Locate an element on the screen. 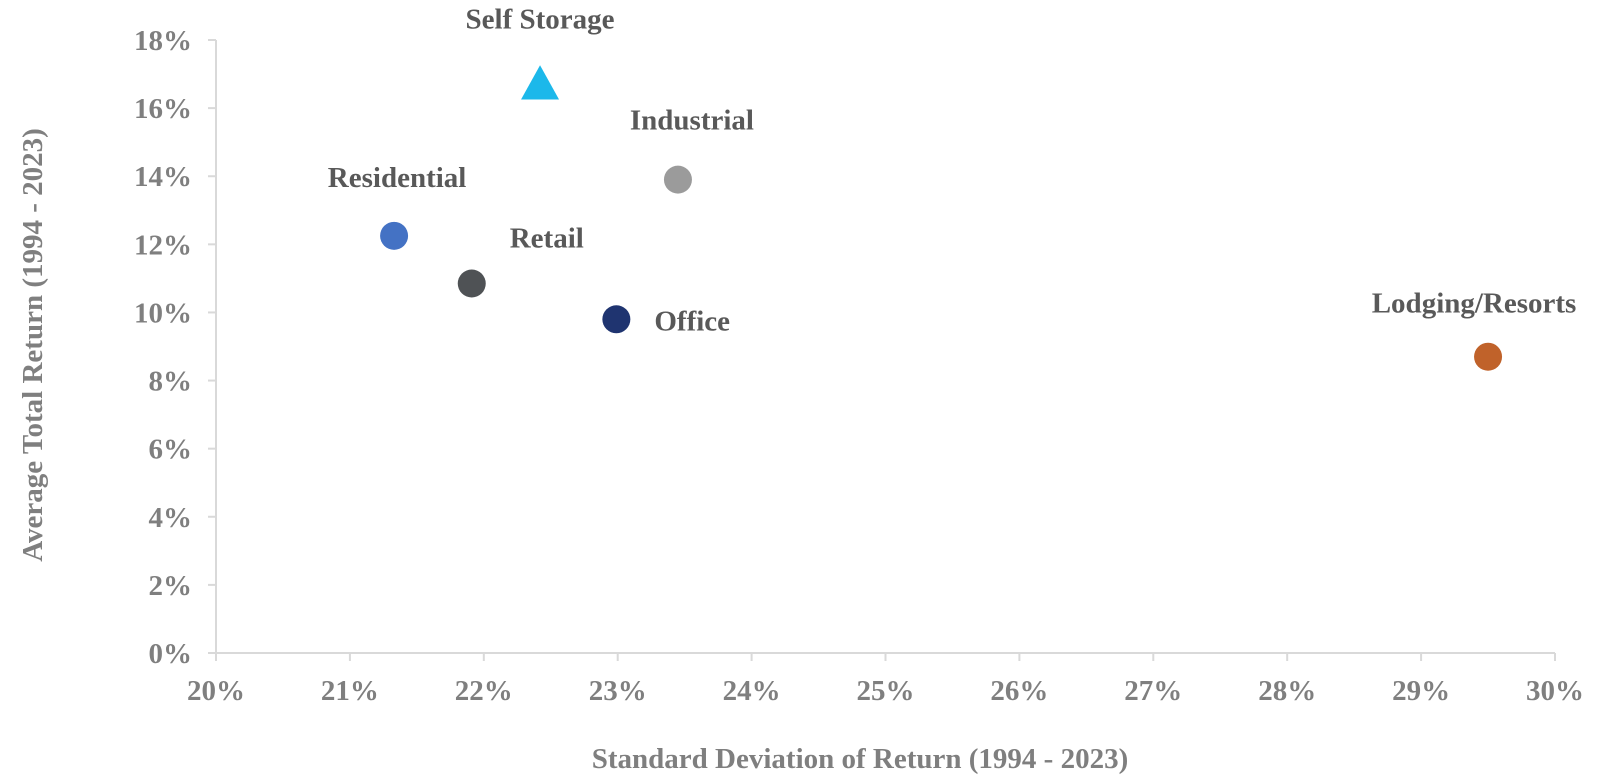  y-tick-label: 10% is located at coordinates (163, 313).